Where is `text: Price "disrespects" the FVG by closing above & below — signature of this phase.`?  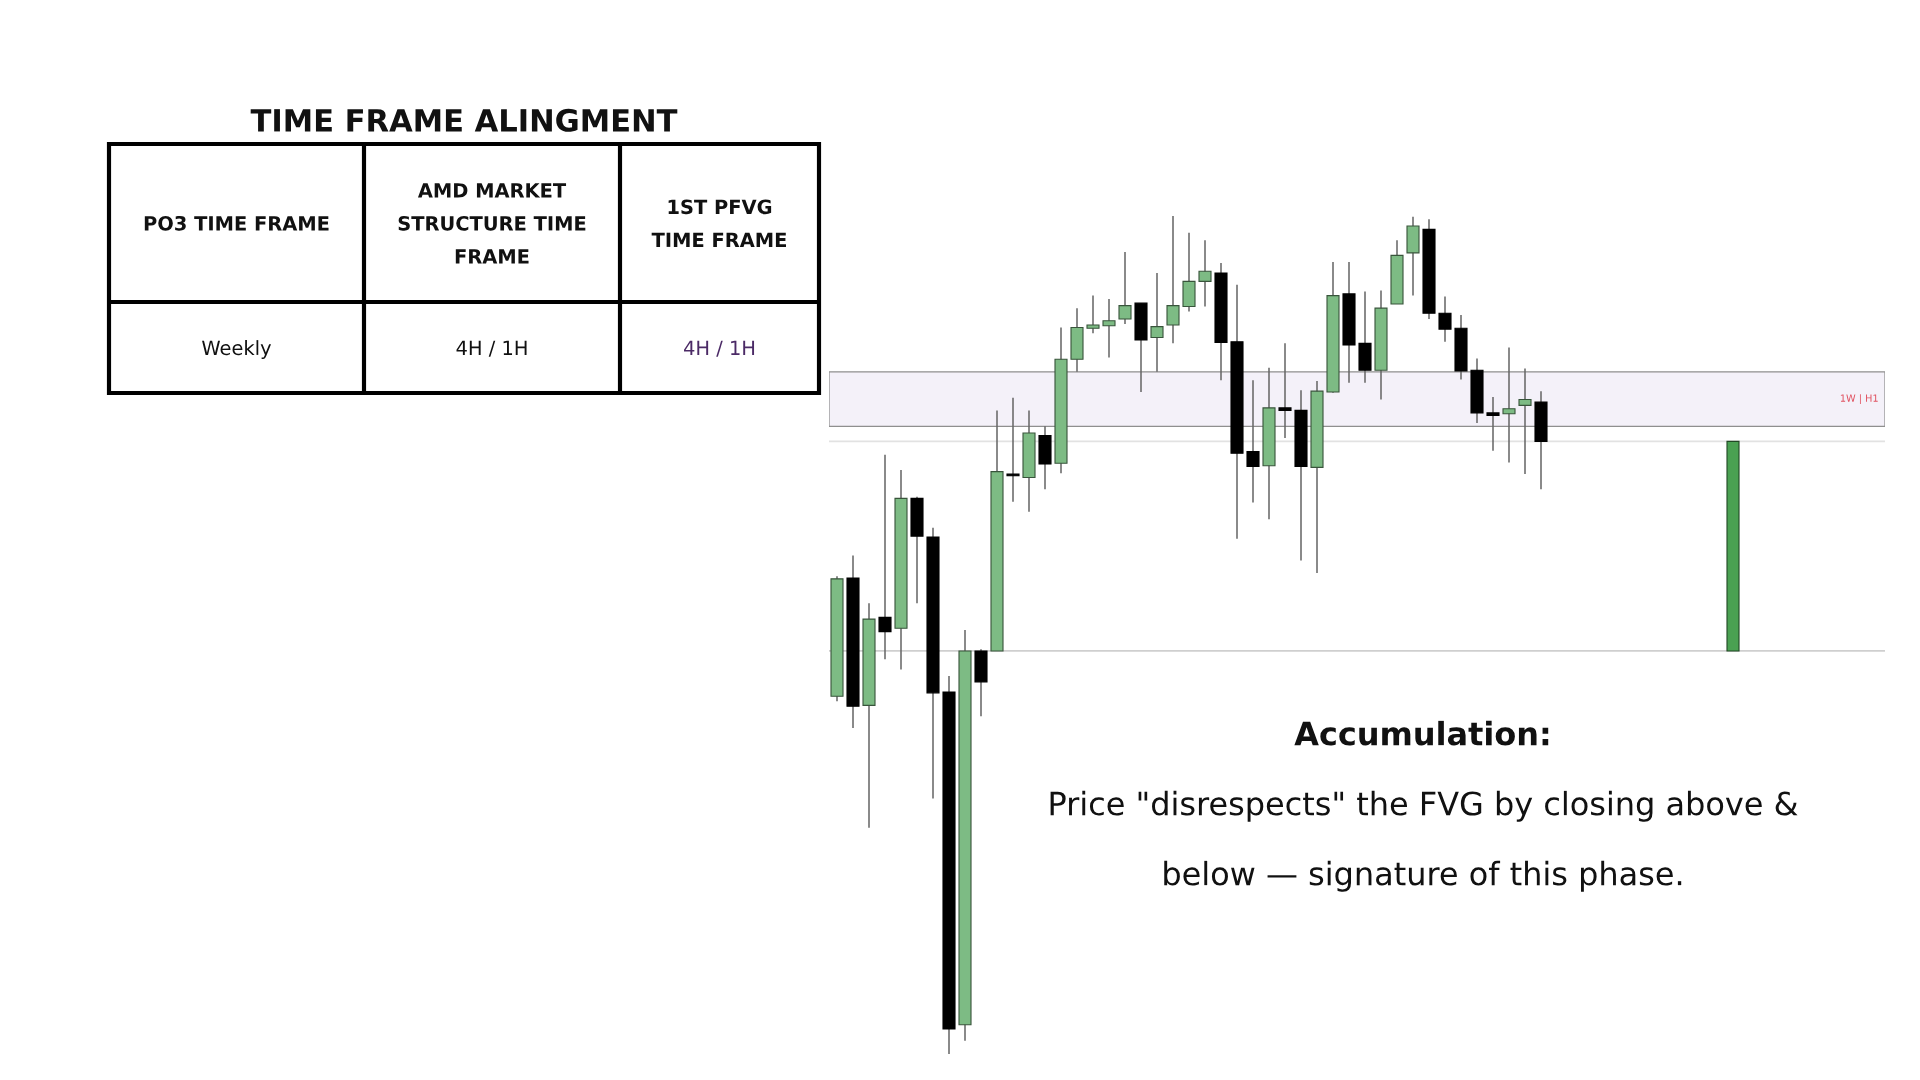 text: Price "disrespects" the FVG by closing above & below — signature of this phase. is located at coordinates (1424, 841).